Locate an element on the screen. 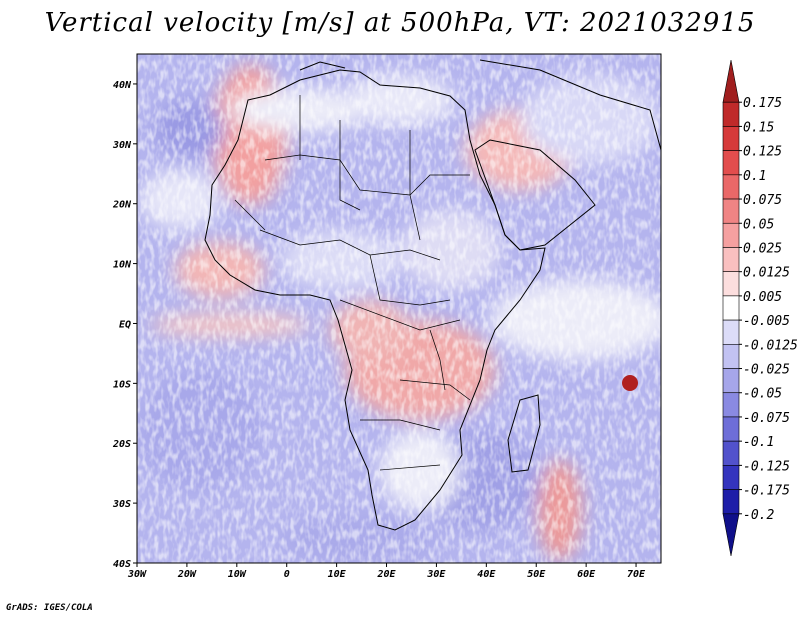  colorbar-label: 0.175 is located at coordinates (762, 103).